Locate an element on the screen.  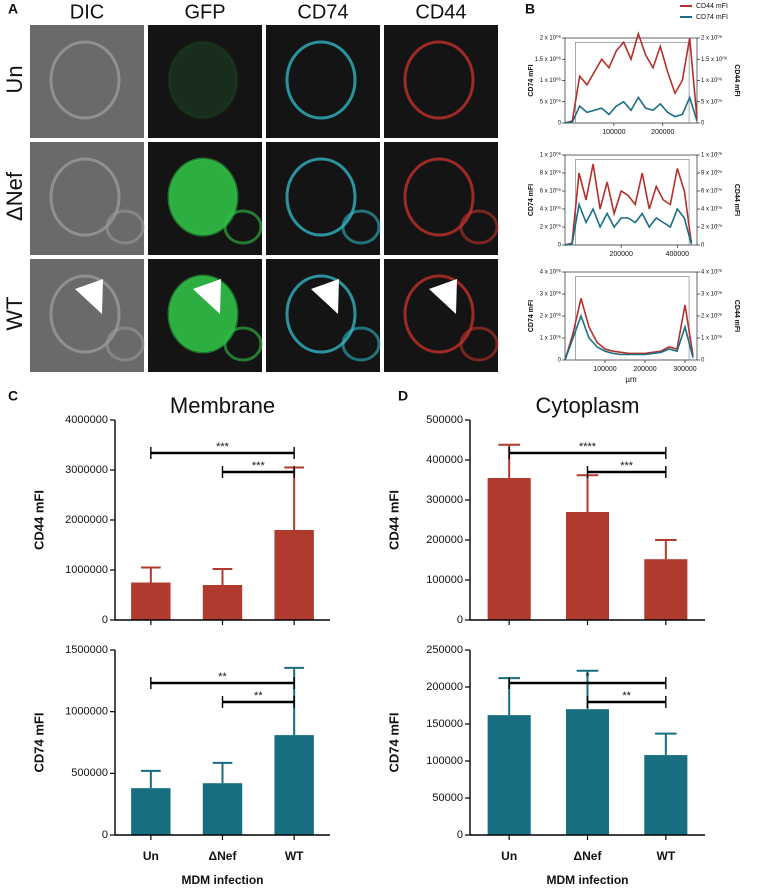
panel-label: C is located at coordinates (13, 396).